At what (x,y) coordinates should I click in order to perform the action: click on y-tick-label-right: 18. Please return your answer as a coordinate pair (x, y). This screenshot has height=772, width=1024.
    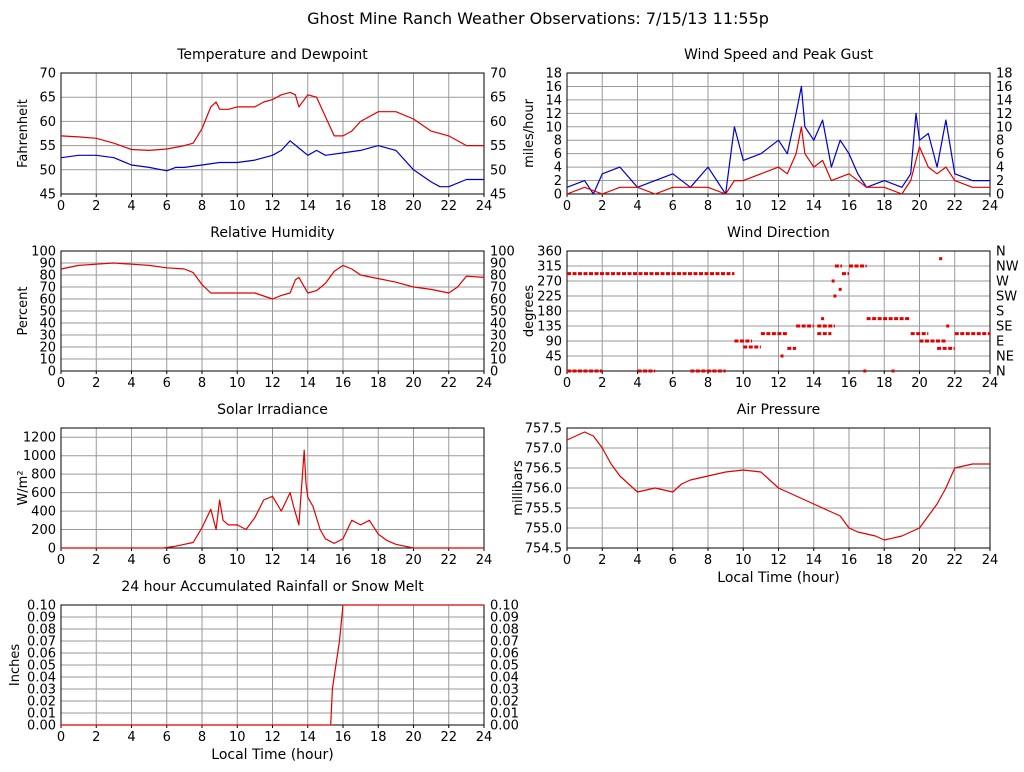
    Looking at the image, I should click on (1004, 74).